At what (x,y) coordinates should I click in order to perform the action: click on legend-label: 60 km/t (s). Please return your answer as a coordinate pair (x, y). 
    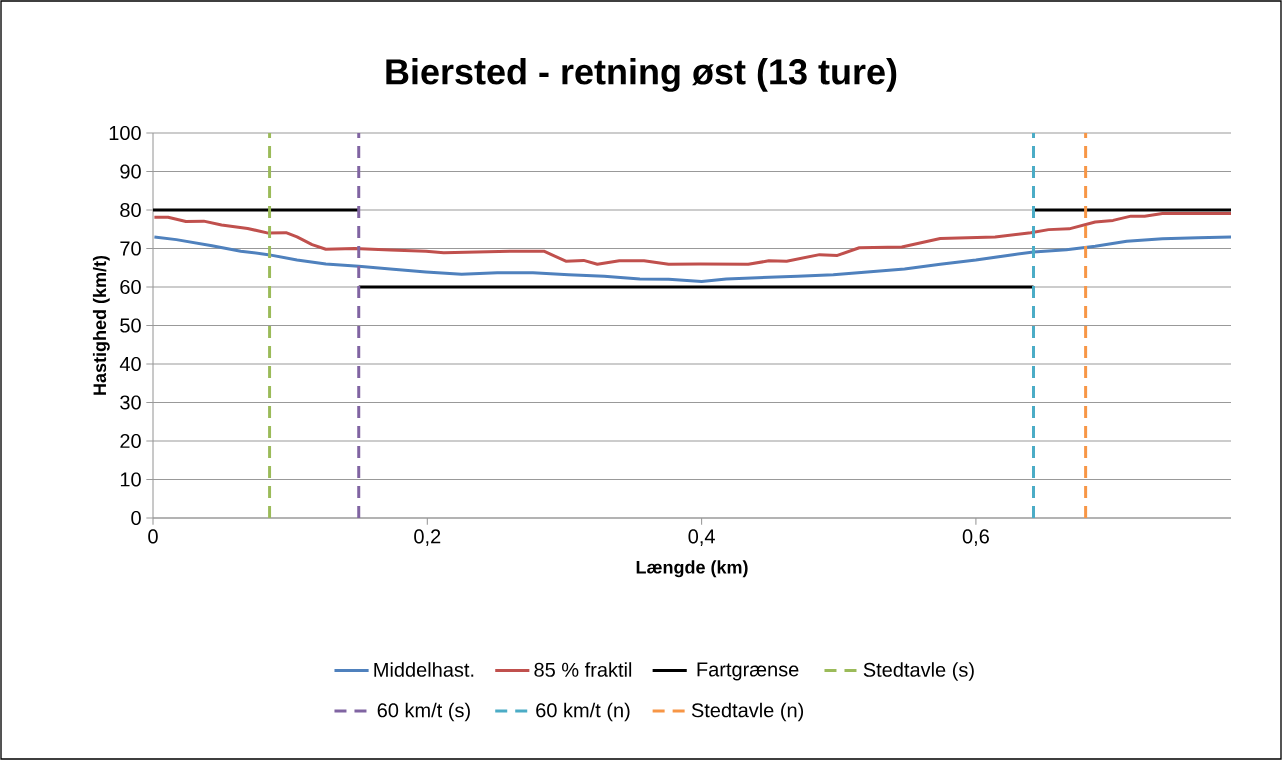
    Looking at the image, I should click on (423, 712).